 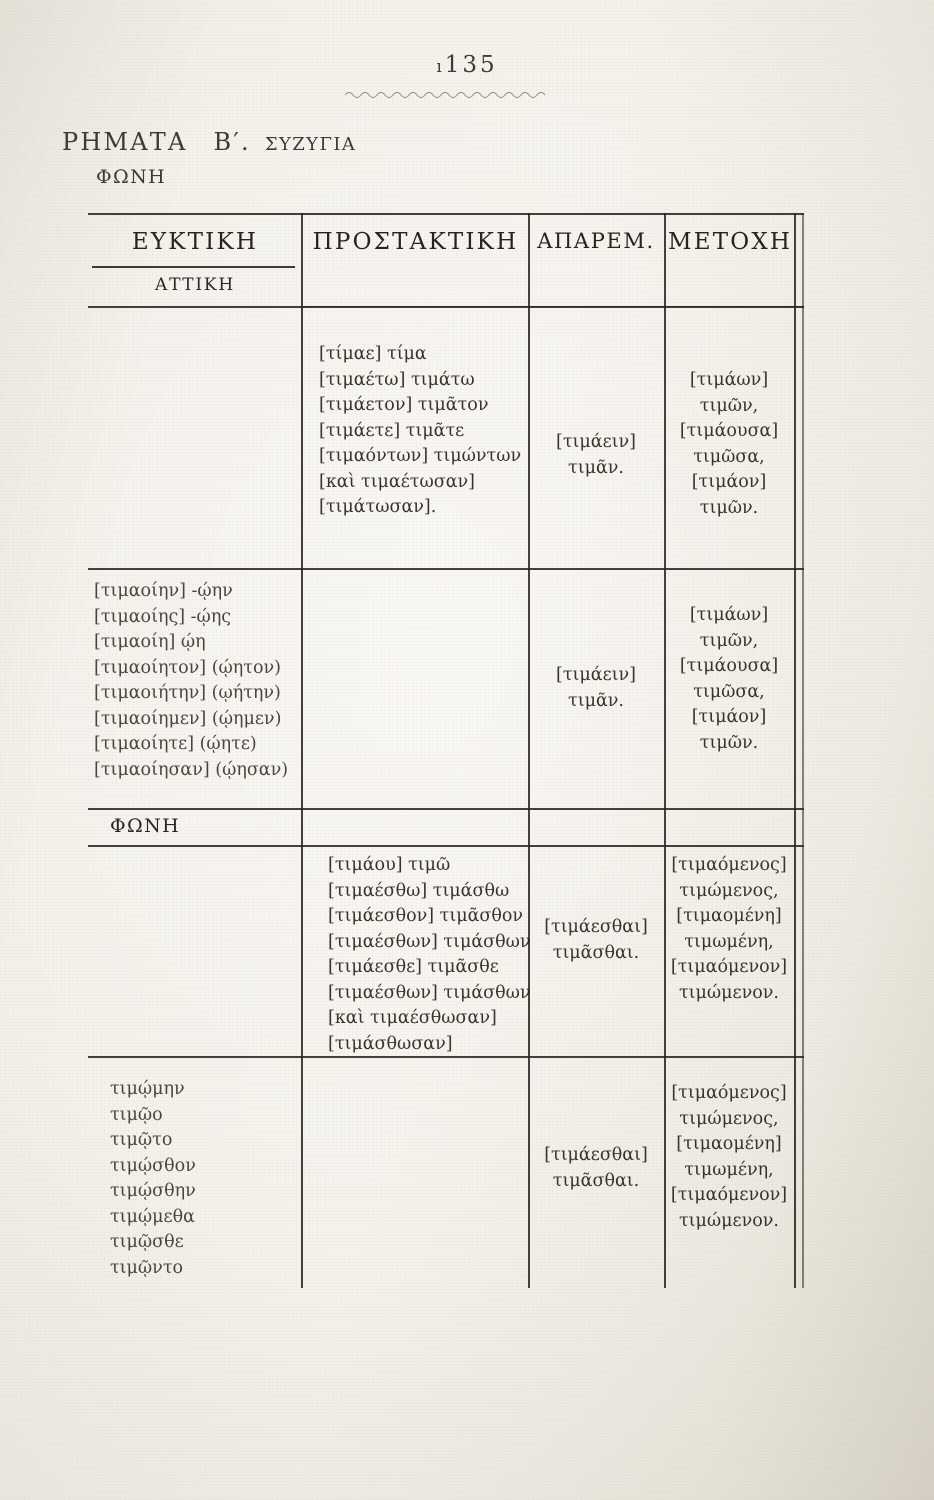 I want to click on verb-form-line: τιμῷο, so click(x=136, y=1114).